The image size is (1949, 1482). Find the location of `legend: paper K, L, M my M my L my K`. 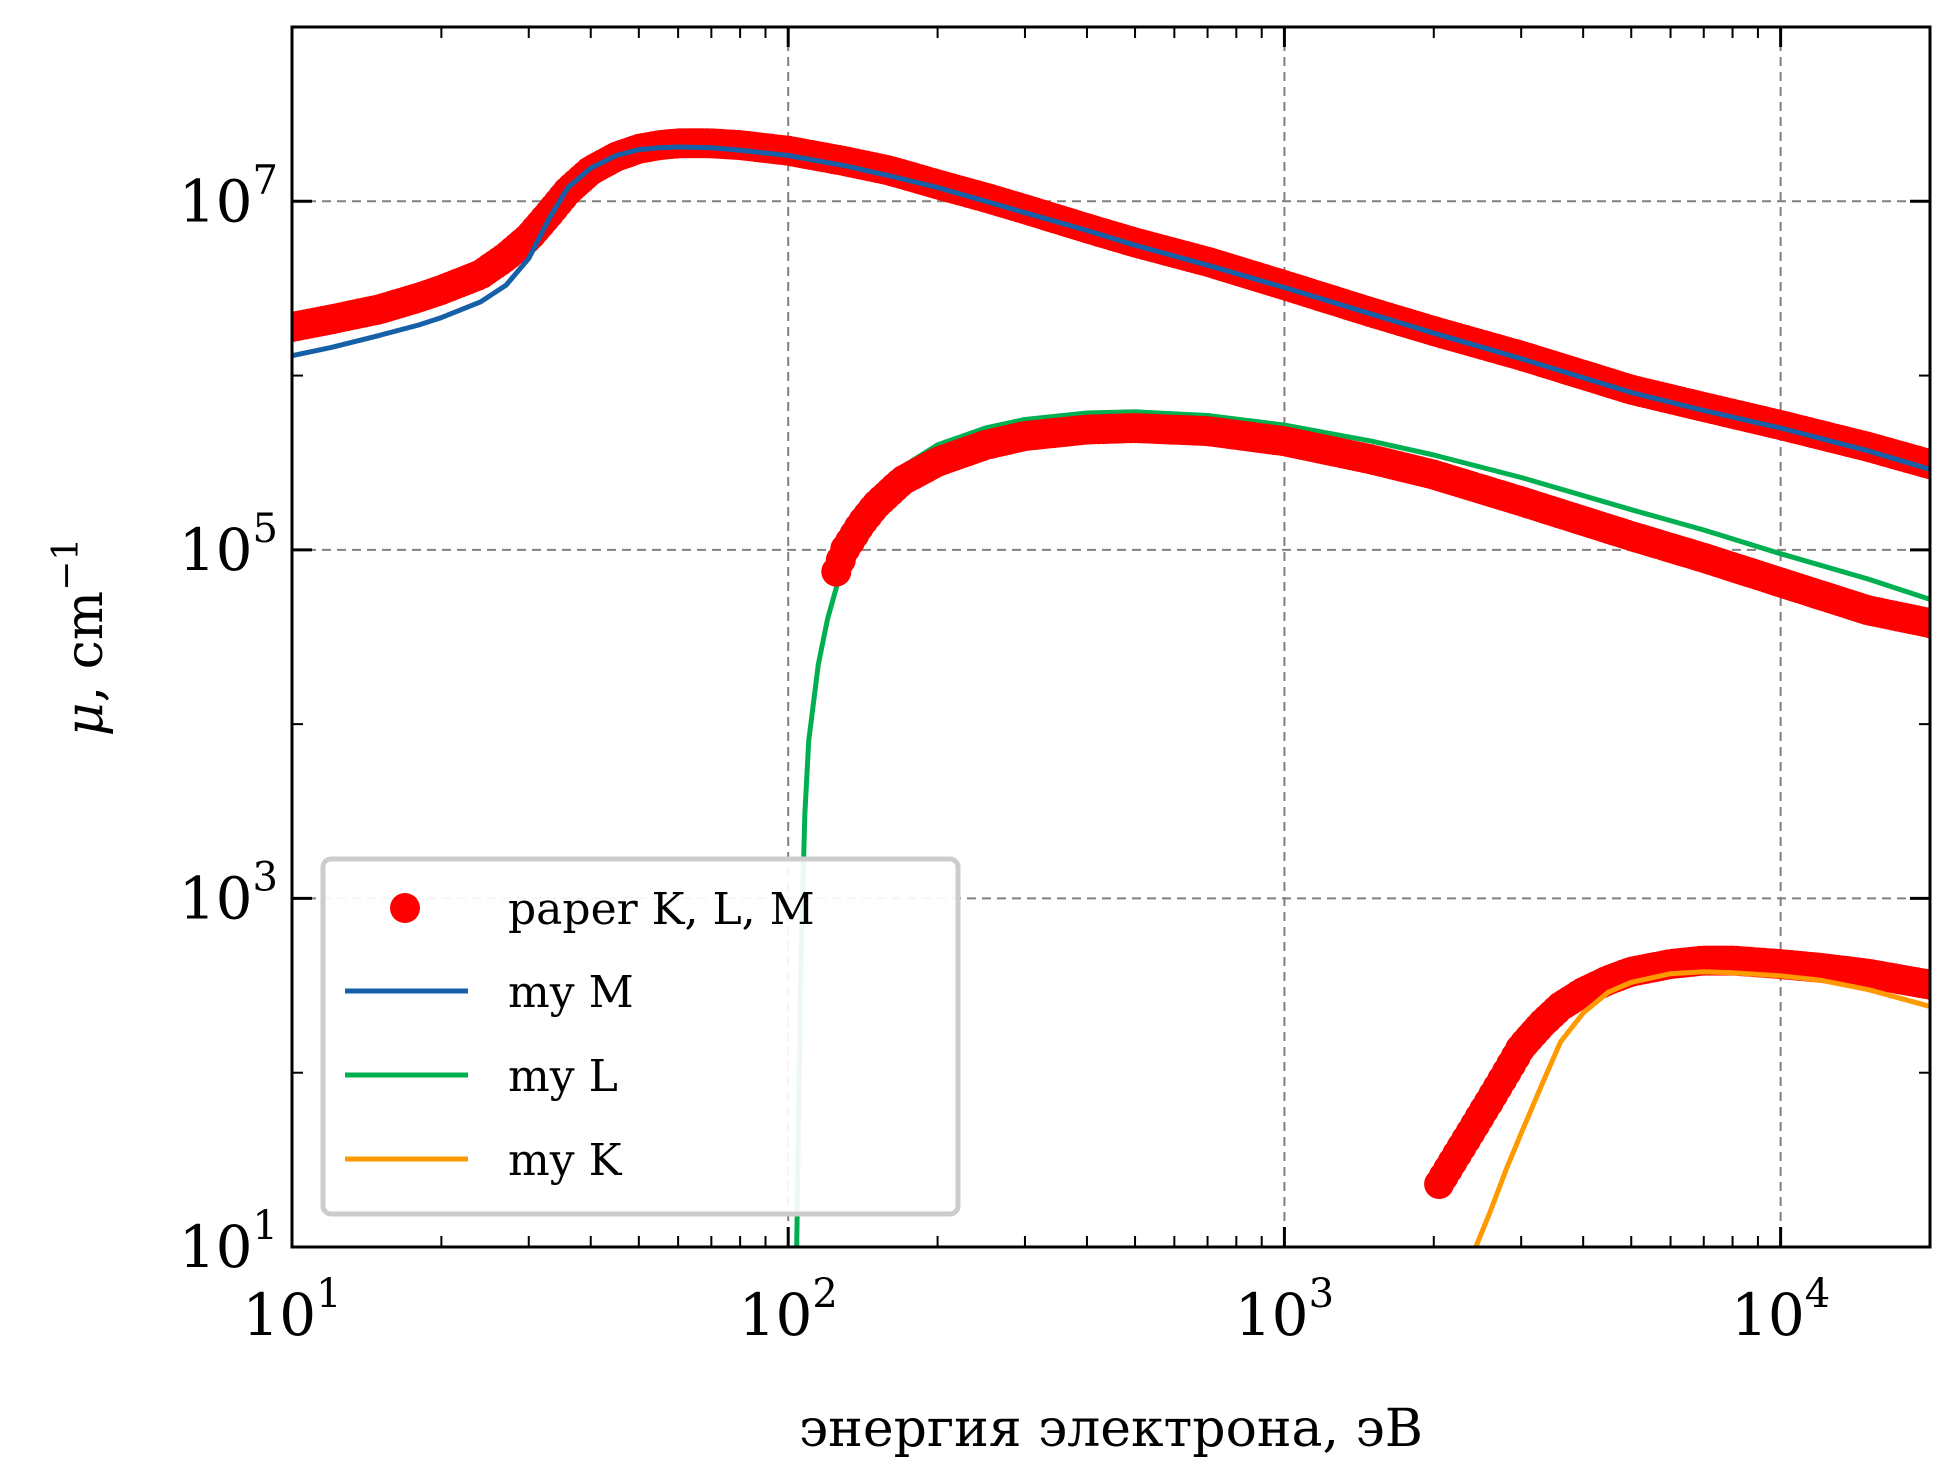

legend: paper K, L, M my M my L my K is located at coordinates (640, 1036).